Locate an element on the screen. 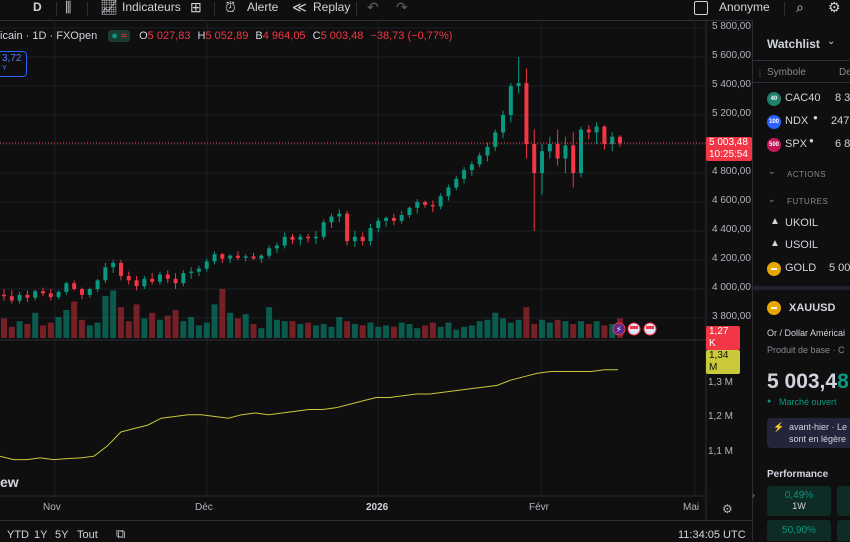 The width and height of the screenshot is (850, 542). indicator-line is located at coordinates (309, 415).